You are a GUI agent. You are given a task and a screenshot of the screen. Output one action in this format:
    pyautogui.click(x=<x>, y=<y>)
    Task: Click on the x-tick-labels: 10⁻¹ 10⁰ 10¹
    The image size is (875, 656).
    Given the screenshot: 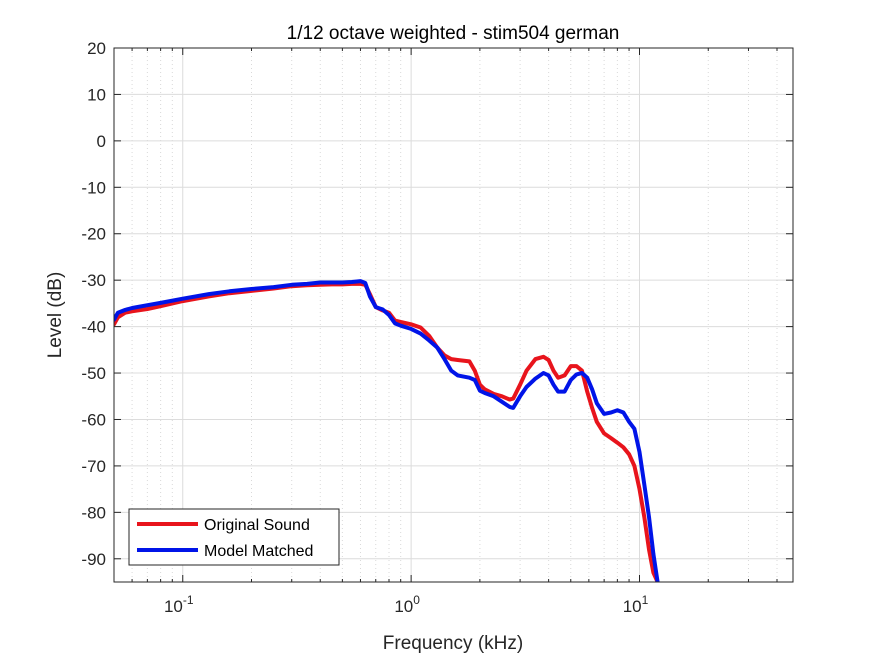 What is the action you would take?
    pyautogui.click(x=406, y=604)
    